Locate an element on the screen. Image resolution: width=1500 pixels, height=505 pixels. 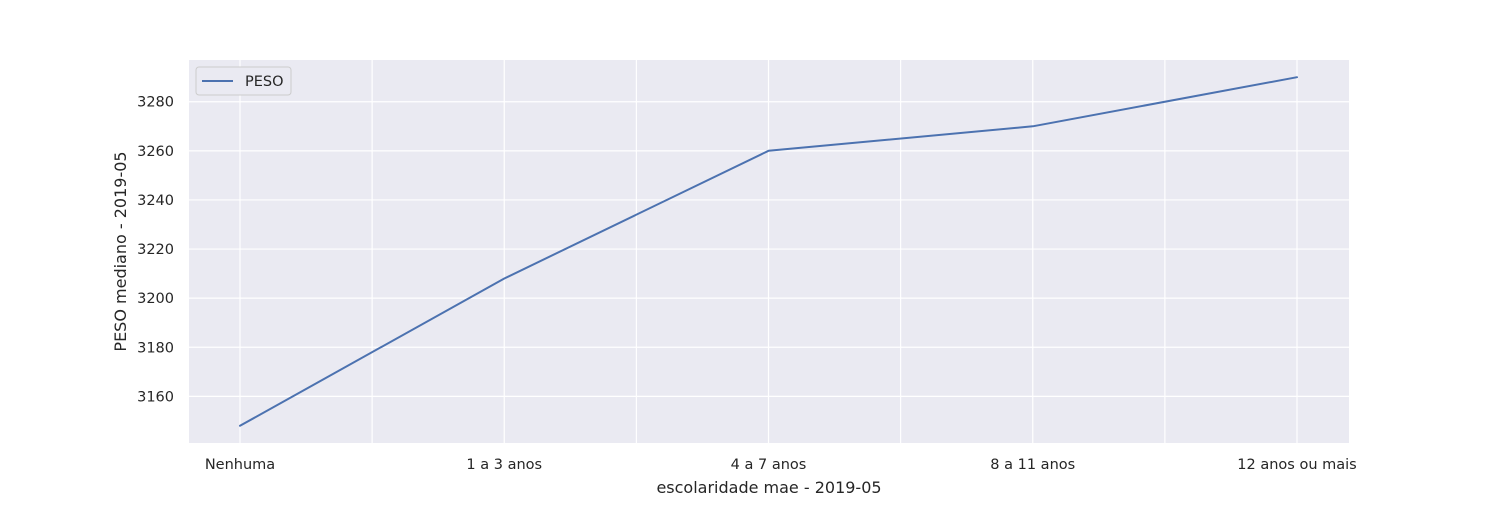
x-tick-label: Nenhuma is located at coordinates (240, 465).